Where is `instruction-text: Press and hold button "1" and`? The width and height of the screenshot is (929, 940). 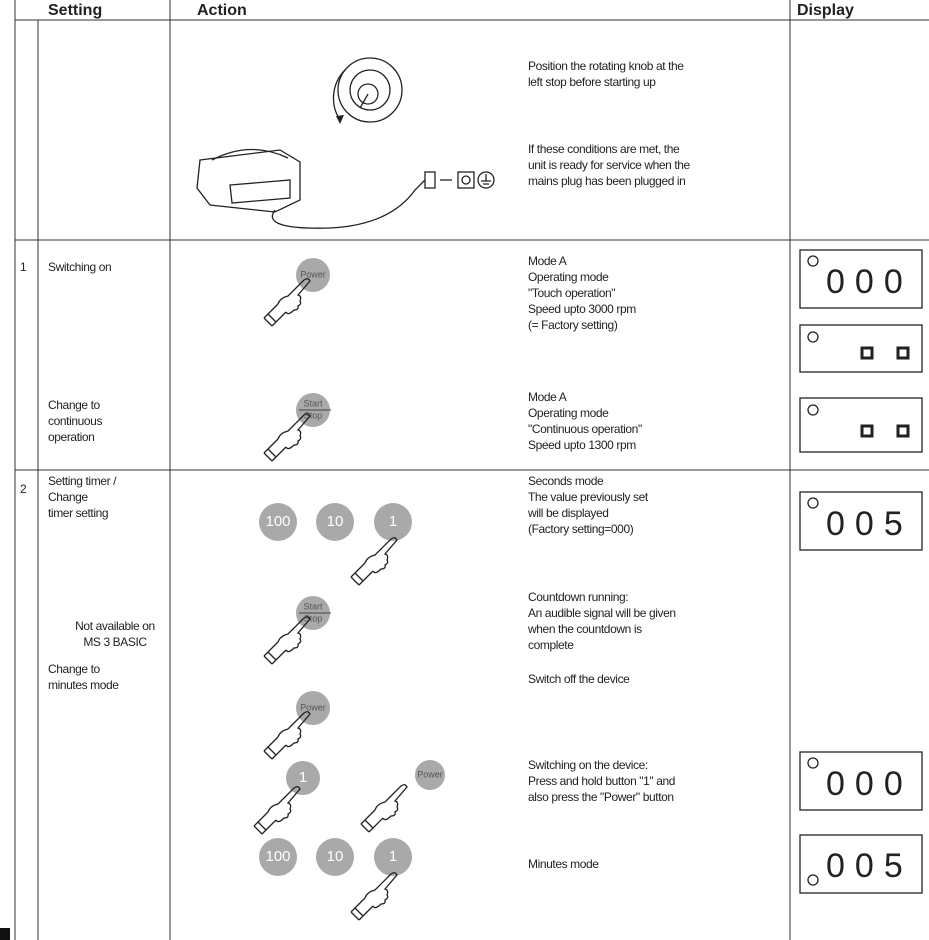 instruction-text: Press and hold button "1" and is located at coordinates (601, 781).